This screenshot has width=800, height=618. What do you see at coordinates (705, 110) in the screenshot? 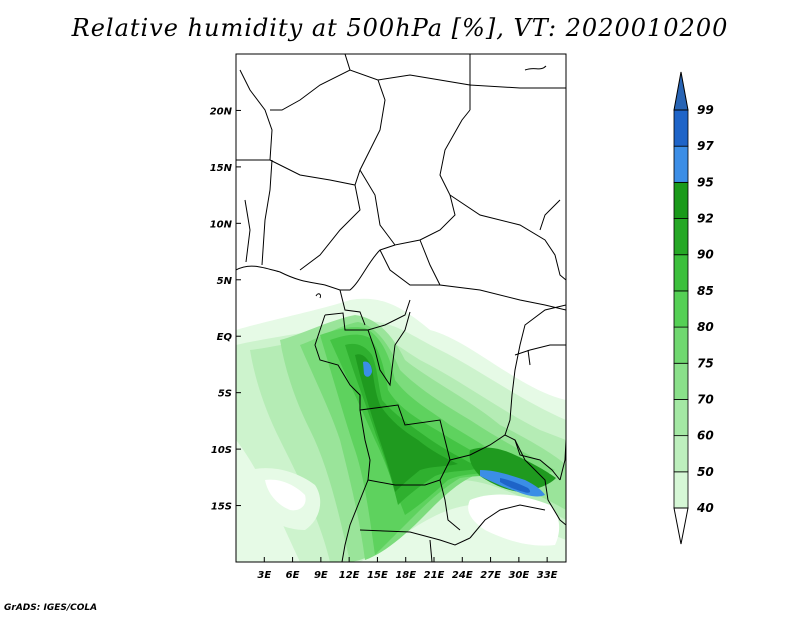
I see `colorbar-label: 99` at bounding box center [705, 110].